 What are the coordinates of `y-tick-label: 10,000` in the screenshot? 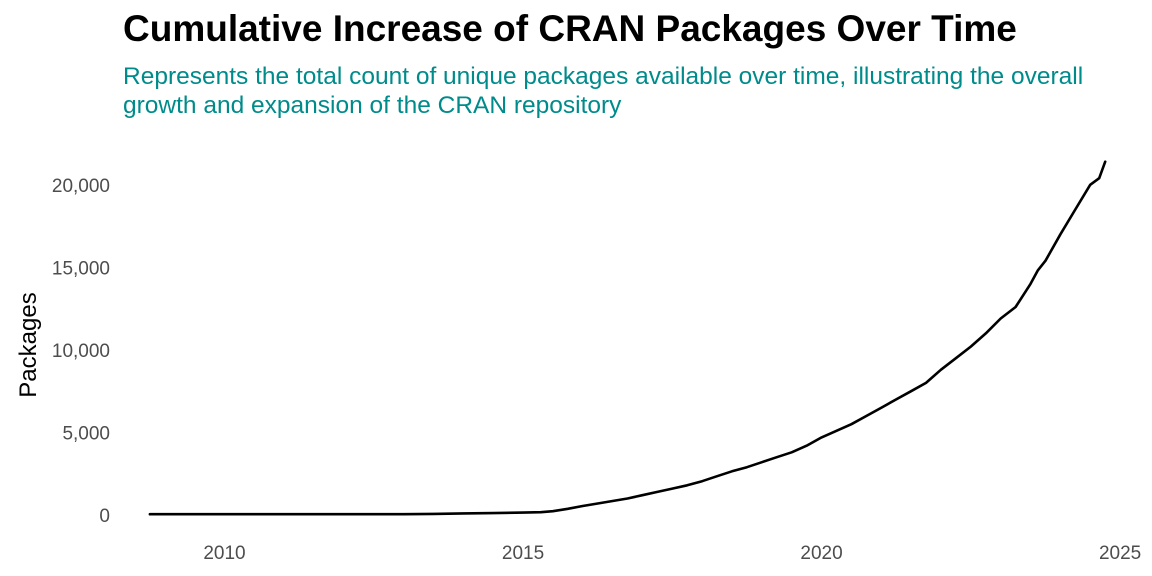 It's located at (81, 351).